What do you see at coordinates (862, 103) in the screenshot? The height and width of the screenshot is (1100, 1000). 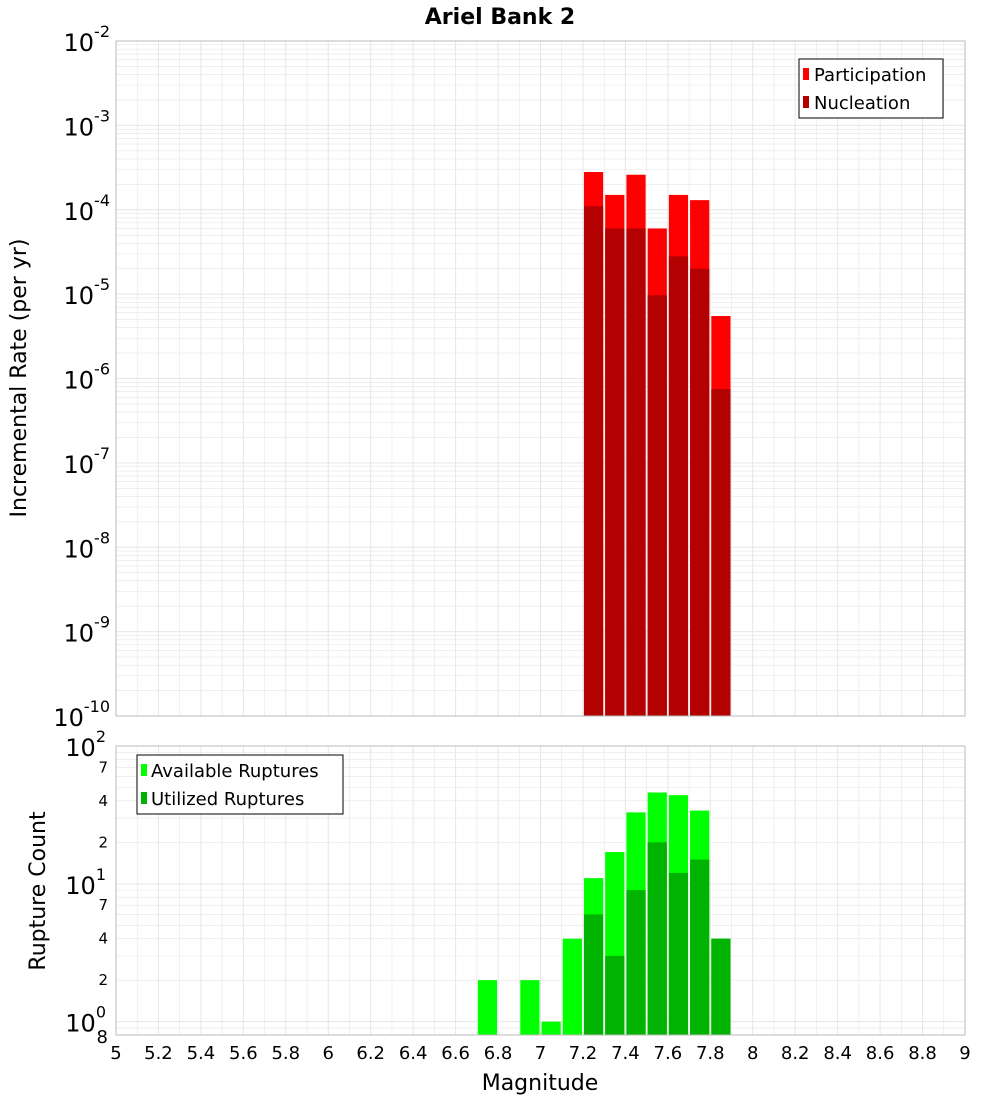 I see `legend-label: Nucleation` at bounding box center [862, 103].